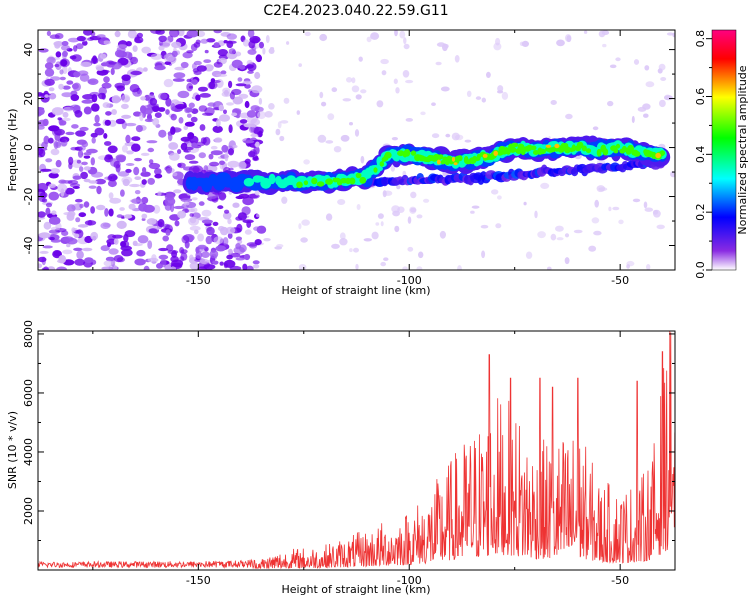 This screenshot has height=600, width=750. Describe the element at coordinates (724, 150) in the screenshot. I see `colorbar-gradient` at that location.